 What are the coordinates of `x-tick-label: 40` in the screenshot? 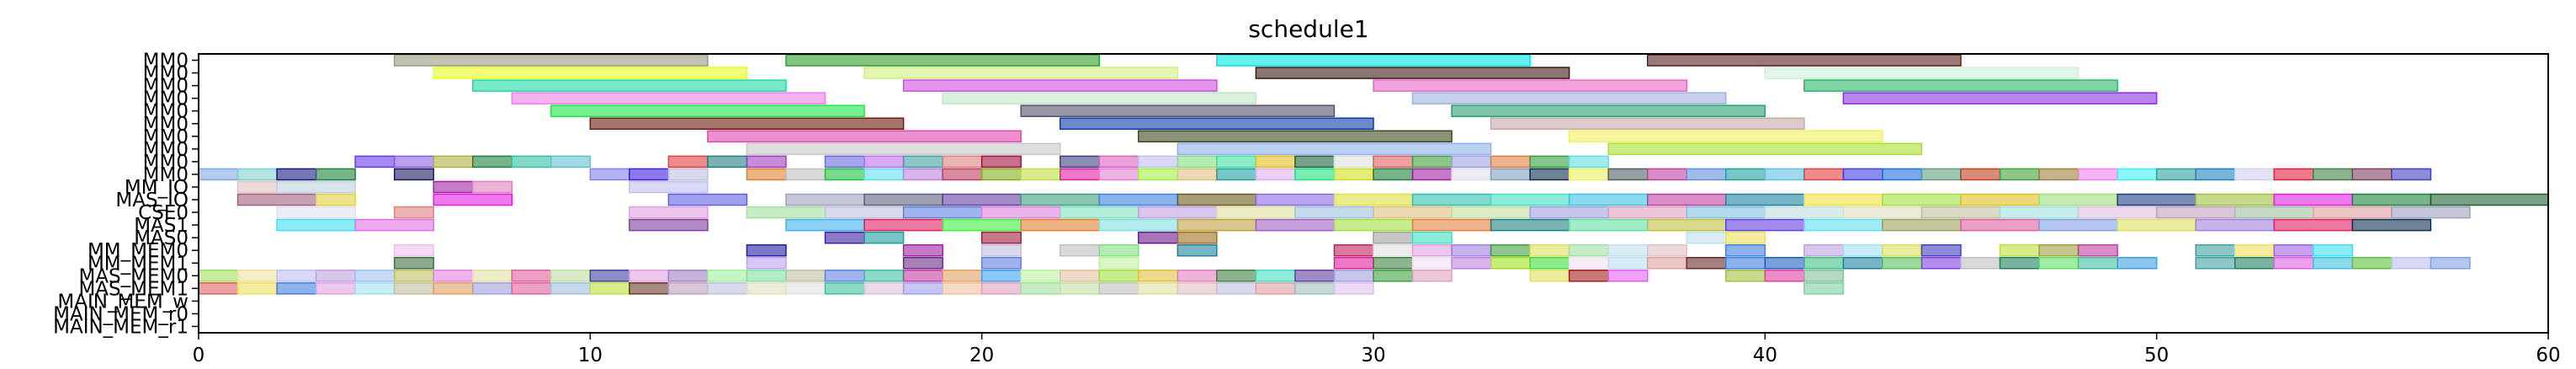 It's located at (1765, 356).